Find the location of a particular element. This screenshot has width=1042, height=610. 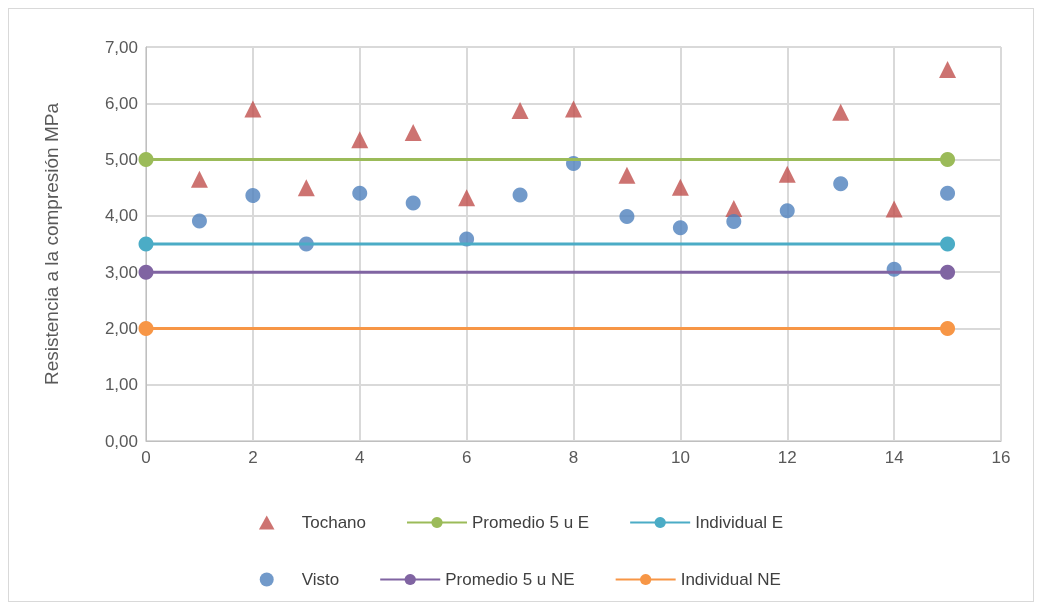

y-tick-label: 3,00 is located at coordinates (121, 272).